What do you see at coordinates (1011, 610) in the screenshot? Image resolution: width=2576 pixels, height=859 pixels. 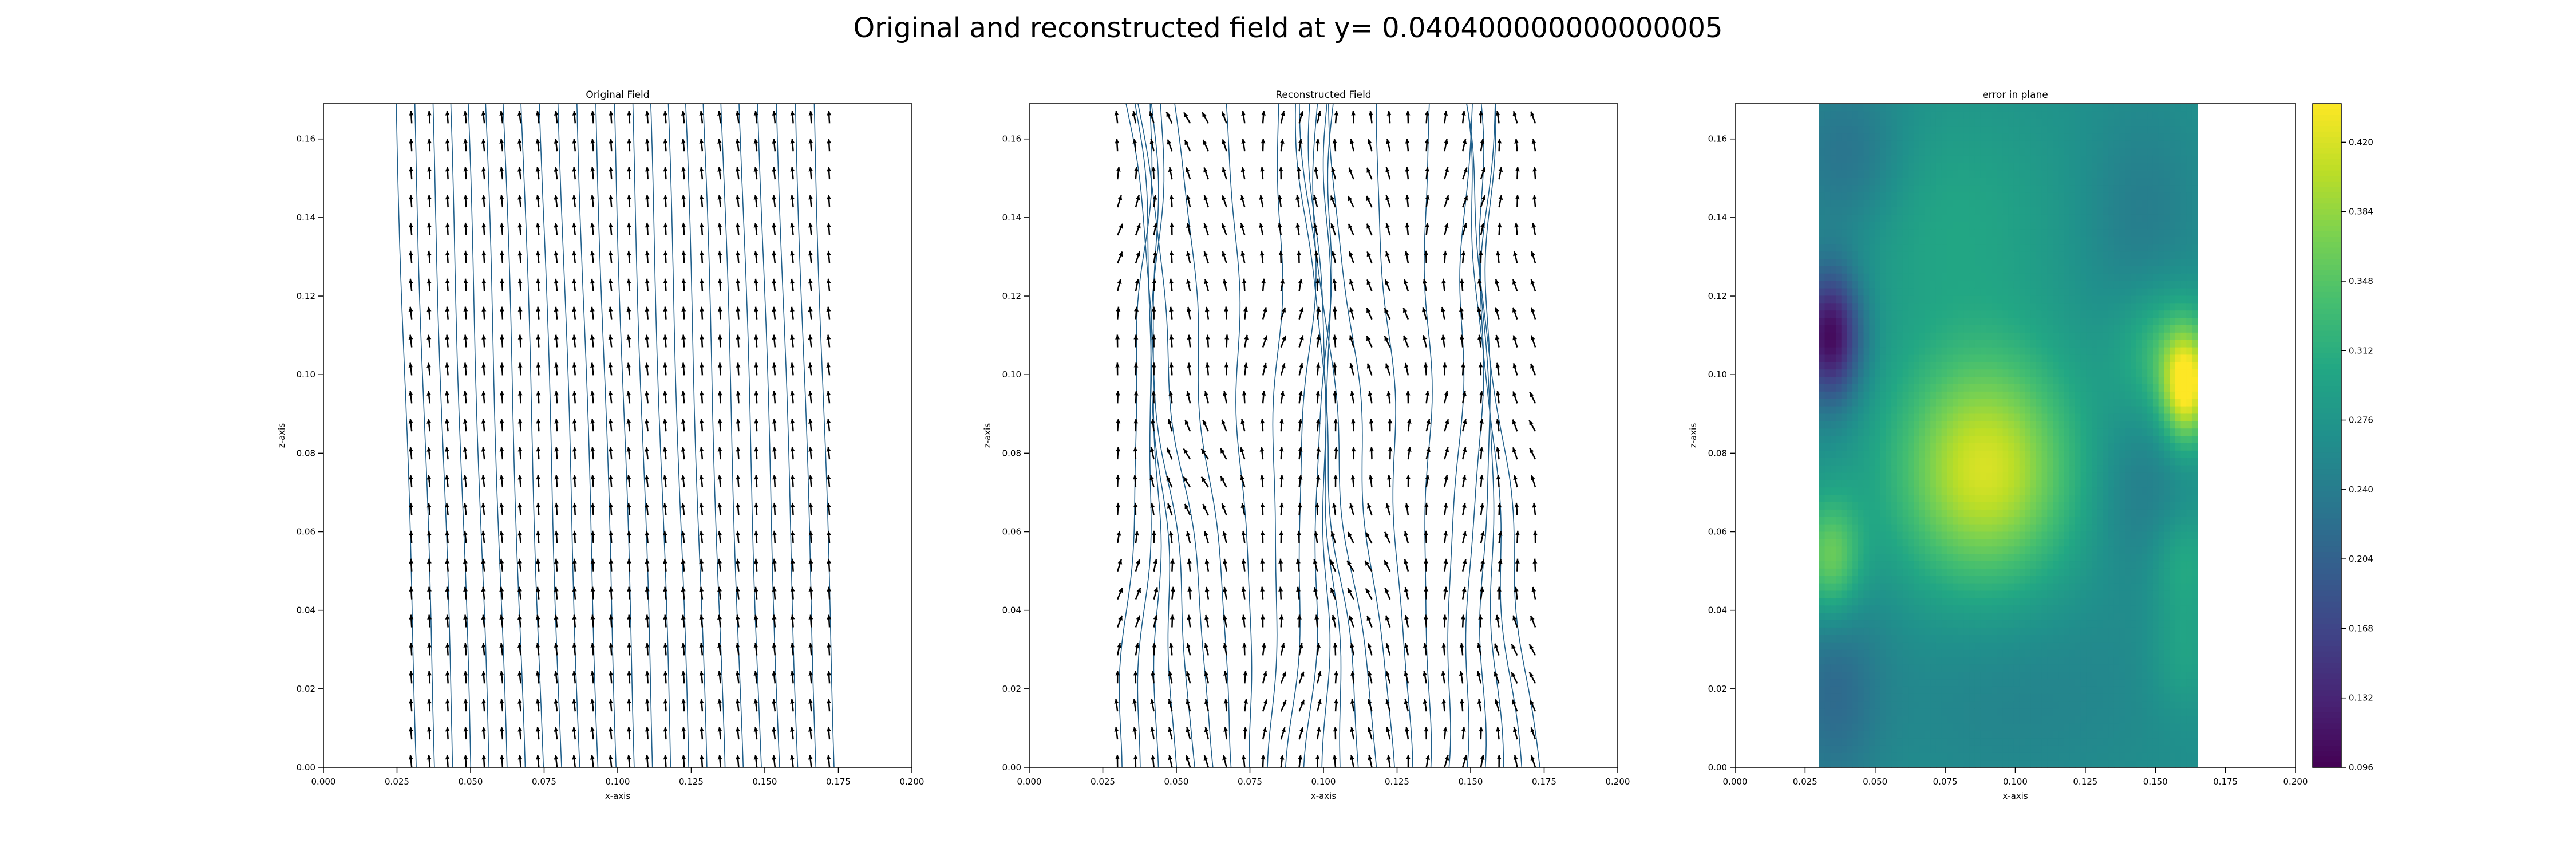 I see `y-tick-label: 0.04` at bounding box center [1011, 610].